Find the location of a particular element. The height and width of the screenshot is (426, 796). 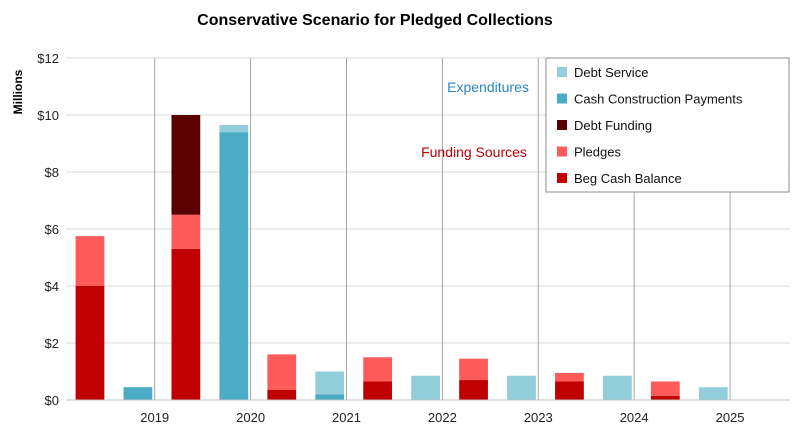

legend-label: Debt Service is located at coordinates (611, 72).